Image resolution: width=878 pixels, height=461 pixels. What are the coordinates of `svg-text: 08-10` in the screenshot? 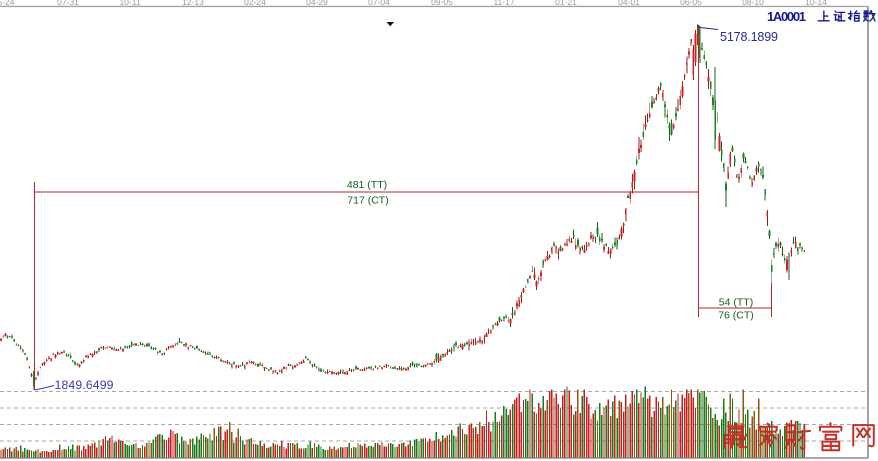 It's located at (753, 3).